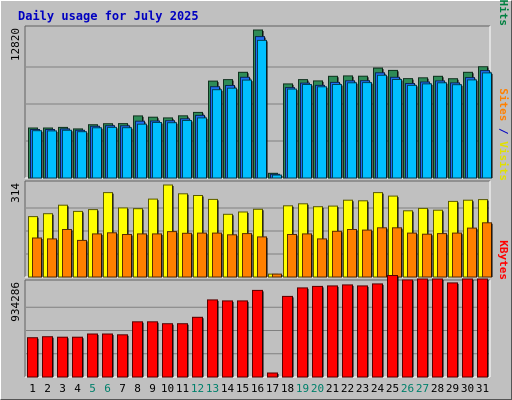 This screenshot has width=512, height=400. What do you see at coordinates (122, 388) in the screenshot?
I see `x-tick-label: 7` at bounding box center [122, 388].